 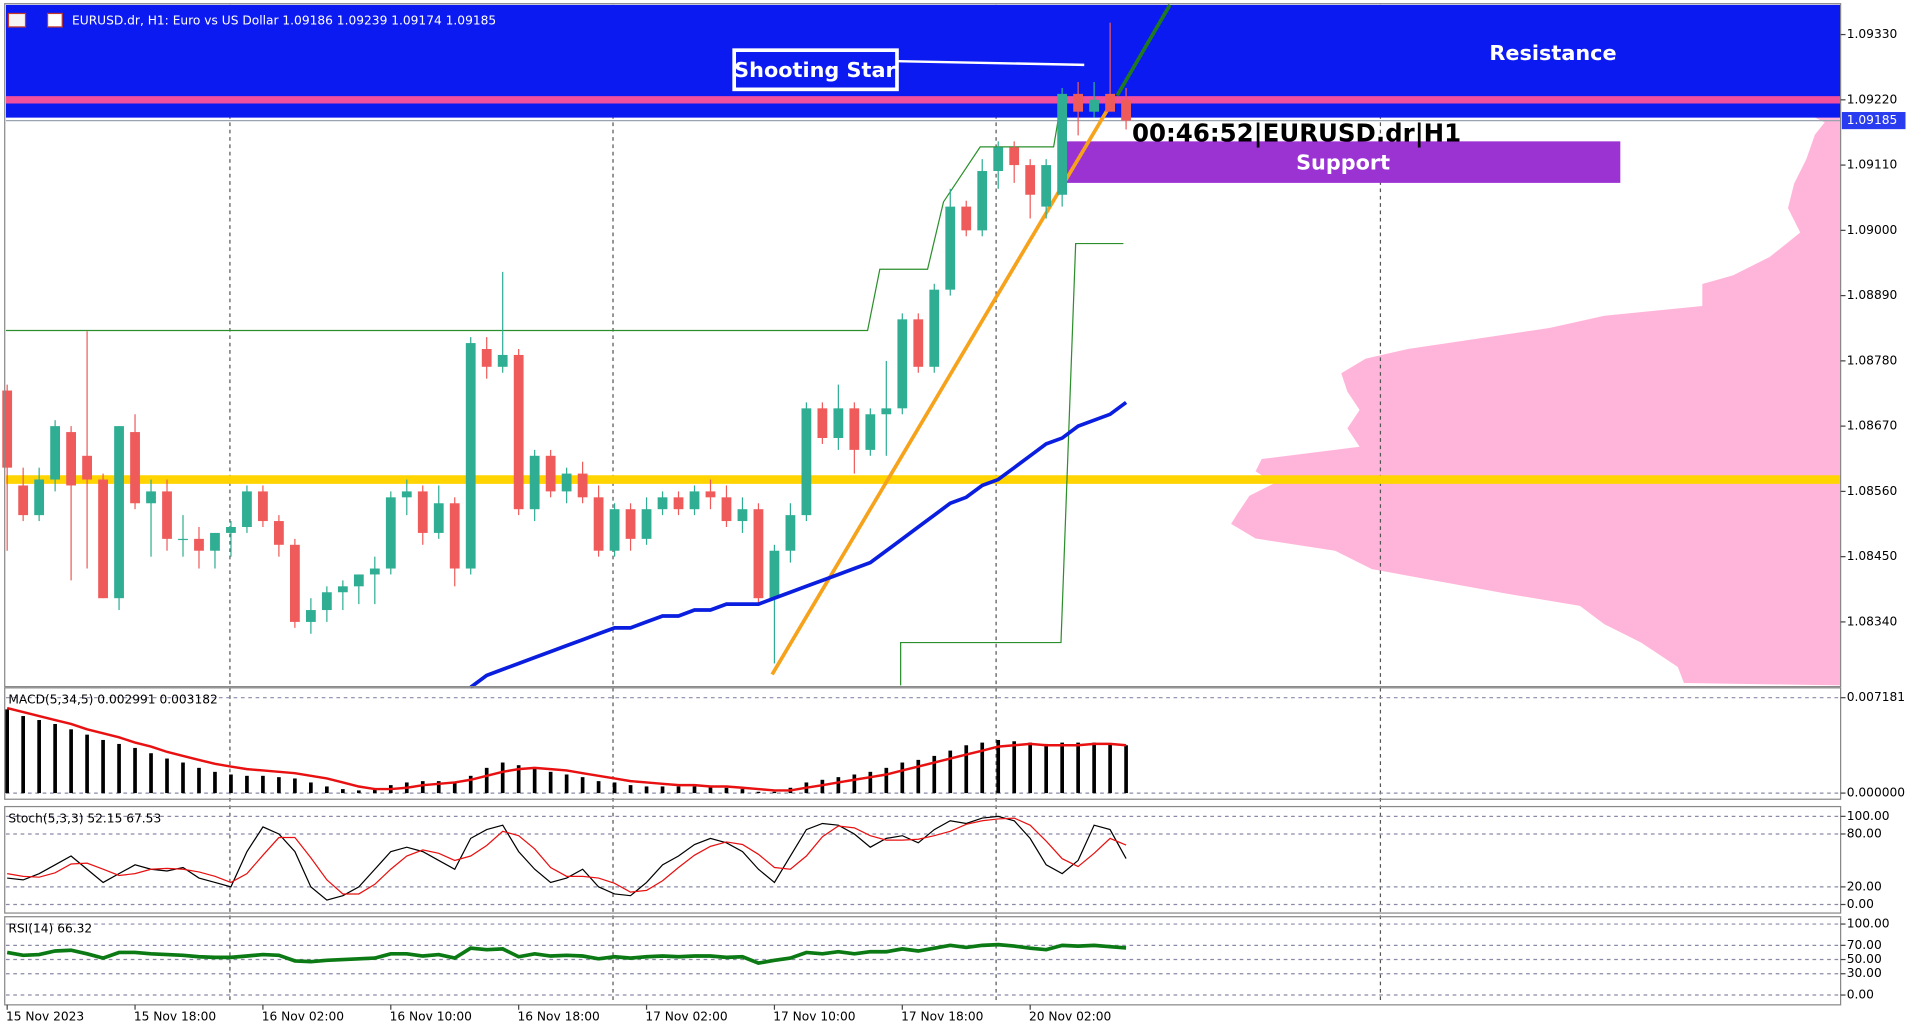 What do you see at coordinates (686, 1017) in the screenshot?
I see `x-tick-label: 17 Nov 02:00` at bounding box center [686, 1017].